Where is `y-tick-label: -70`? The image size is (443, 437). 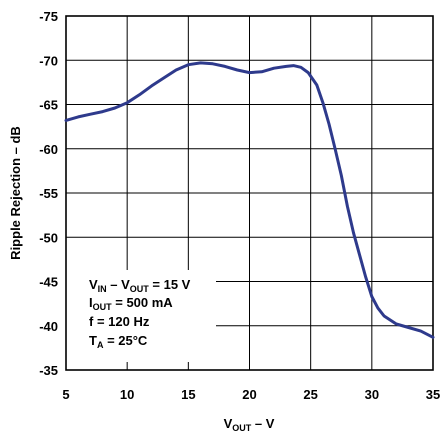 y-tick-label: -70 is located at coordinates (48, 60).